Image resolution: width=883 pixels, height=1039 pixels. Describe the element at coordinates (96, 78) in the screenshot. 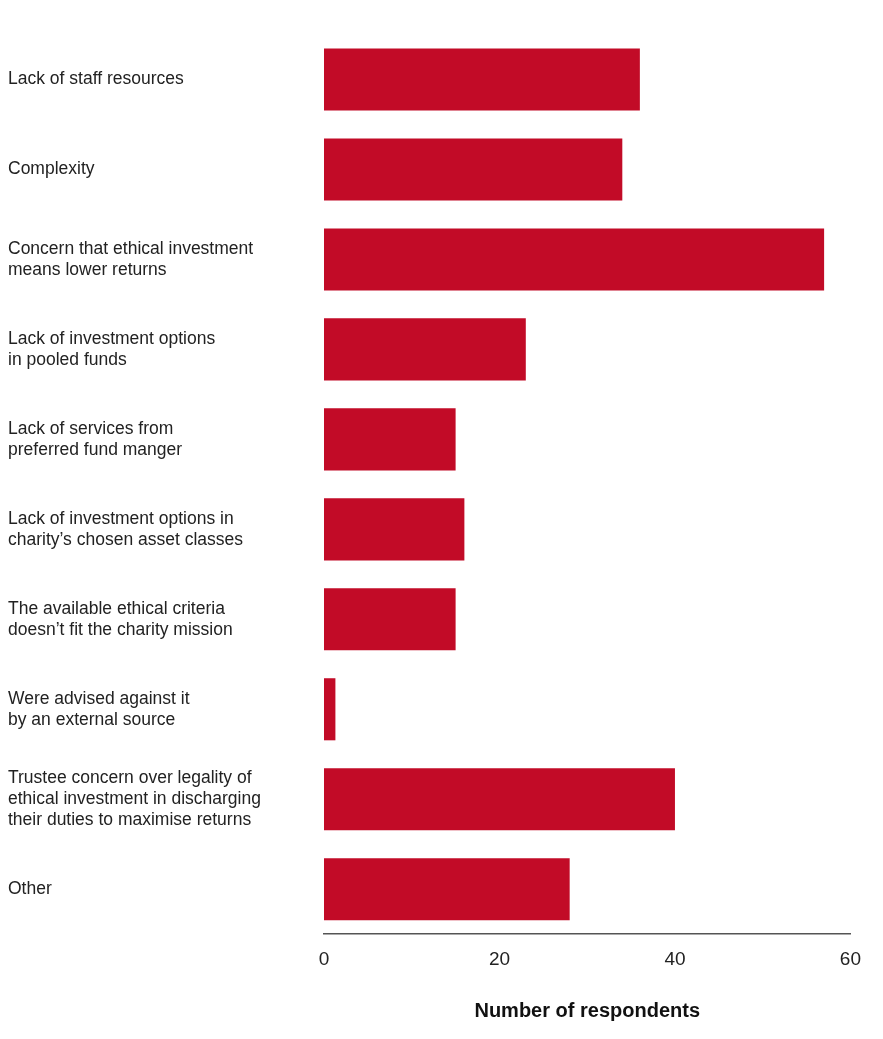

I see `y-tick-label: Lack of staff resources` at that location.